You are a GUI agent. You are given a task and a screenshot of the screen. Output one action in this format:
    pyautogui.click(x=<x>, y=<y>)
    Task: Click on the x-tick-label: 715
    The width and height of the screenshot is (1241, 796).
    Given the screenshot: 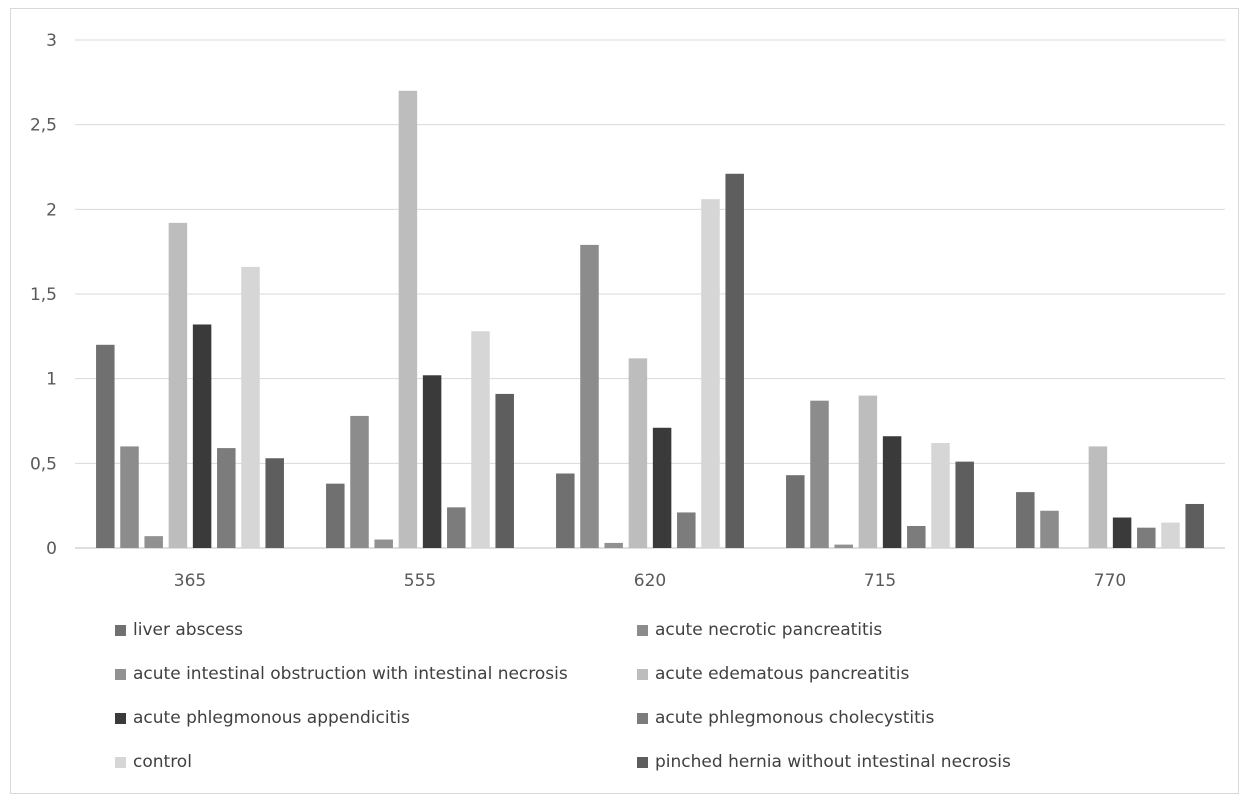 What is the action you would take?
    pyautogui.click(x=880, y=581)
    